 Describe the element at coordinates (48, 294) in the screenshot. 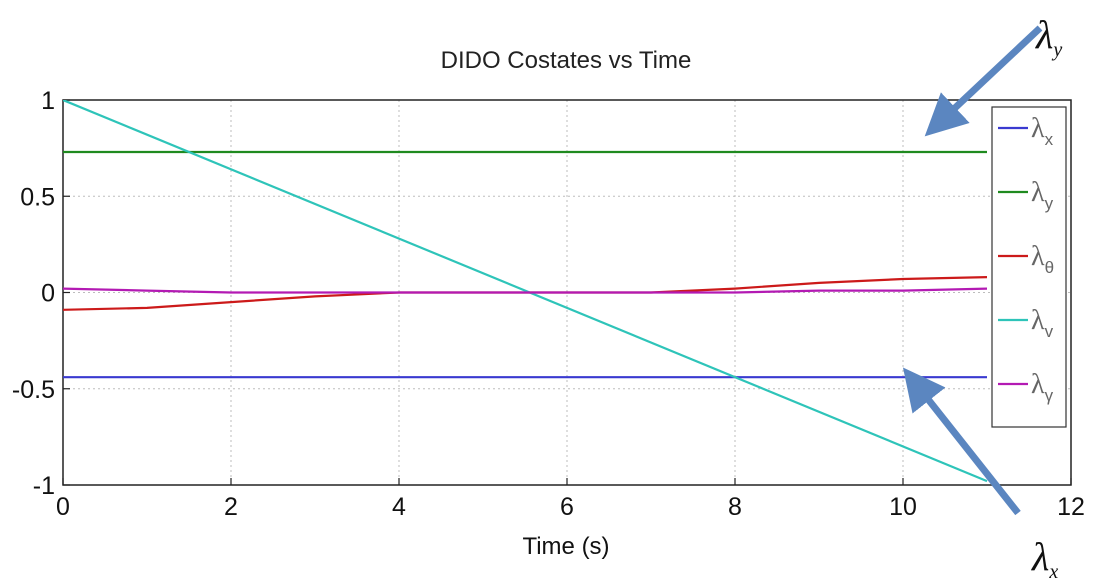

I see `y-tick-label: 0` at that location.